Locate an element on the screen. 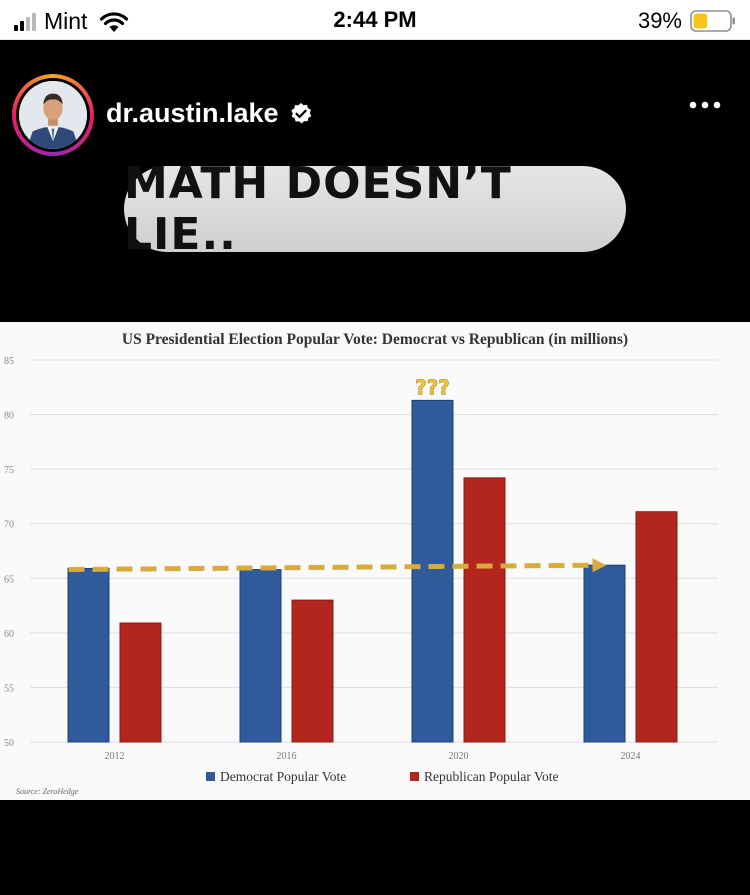 The width and height of the screenshot is (750, 895). status-right: 39% is located at coordinates (687, 21).